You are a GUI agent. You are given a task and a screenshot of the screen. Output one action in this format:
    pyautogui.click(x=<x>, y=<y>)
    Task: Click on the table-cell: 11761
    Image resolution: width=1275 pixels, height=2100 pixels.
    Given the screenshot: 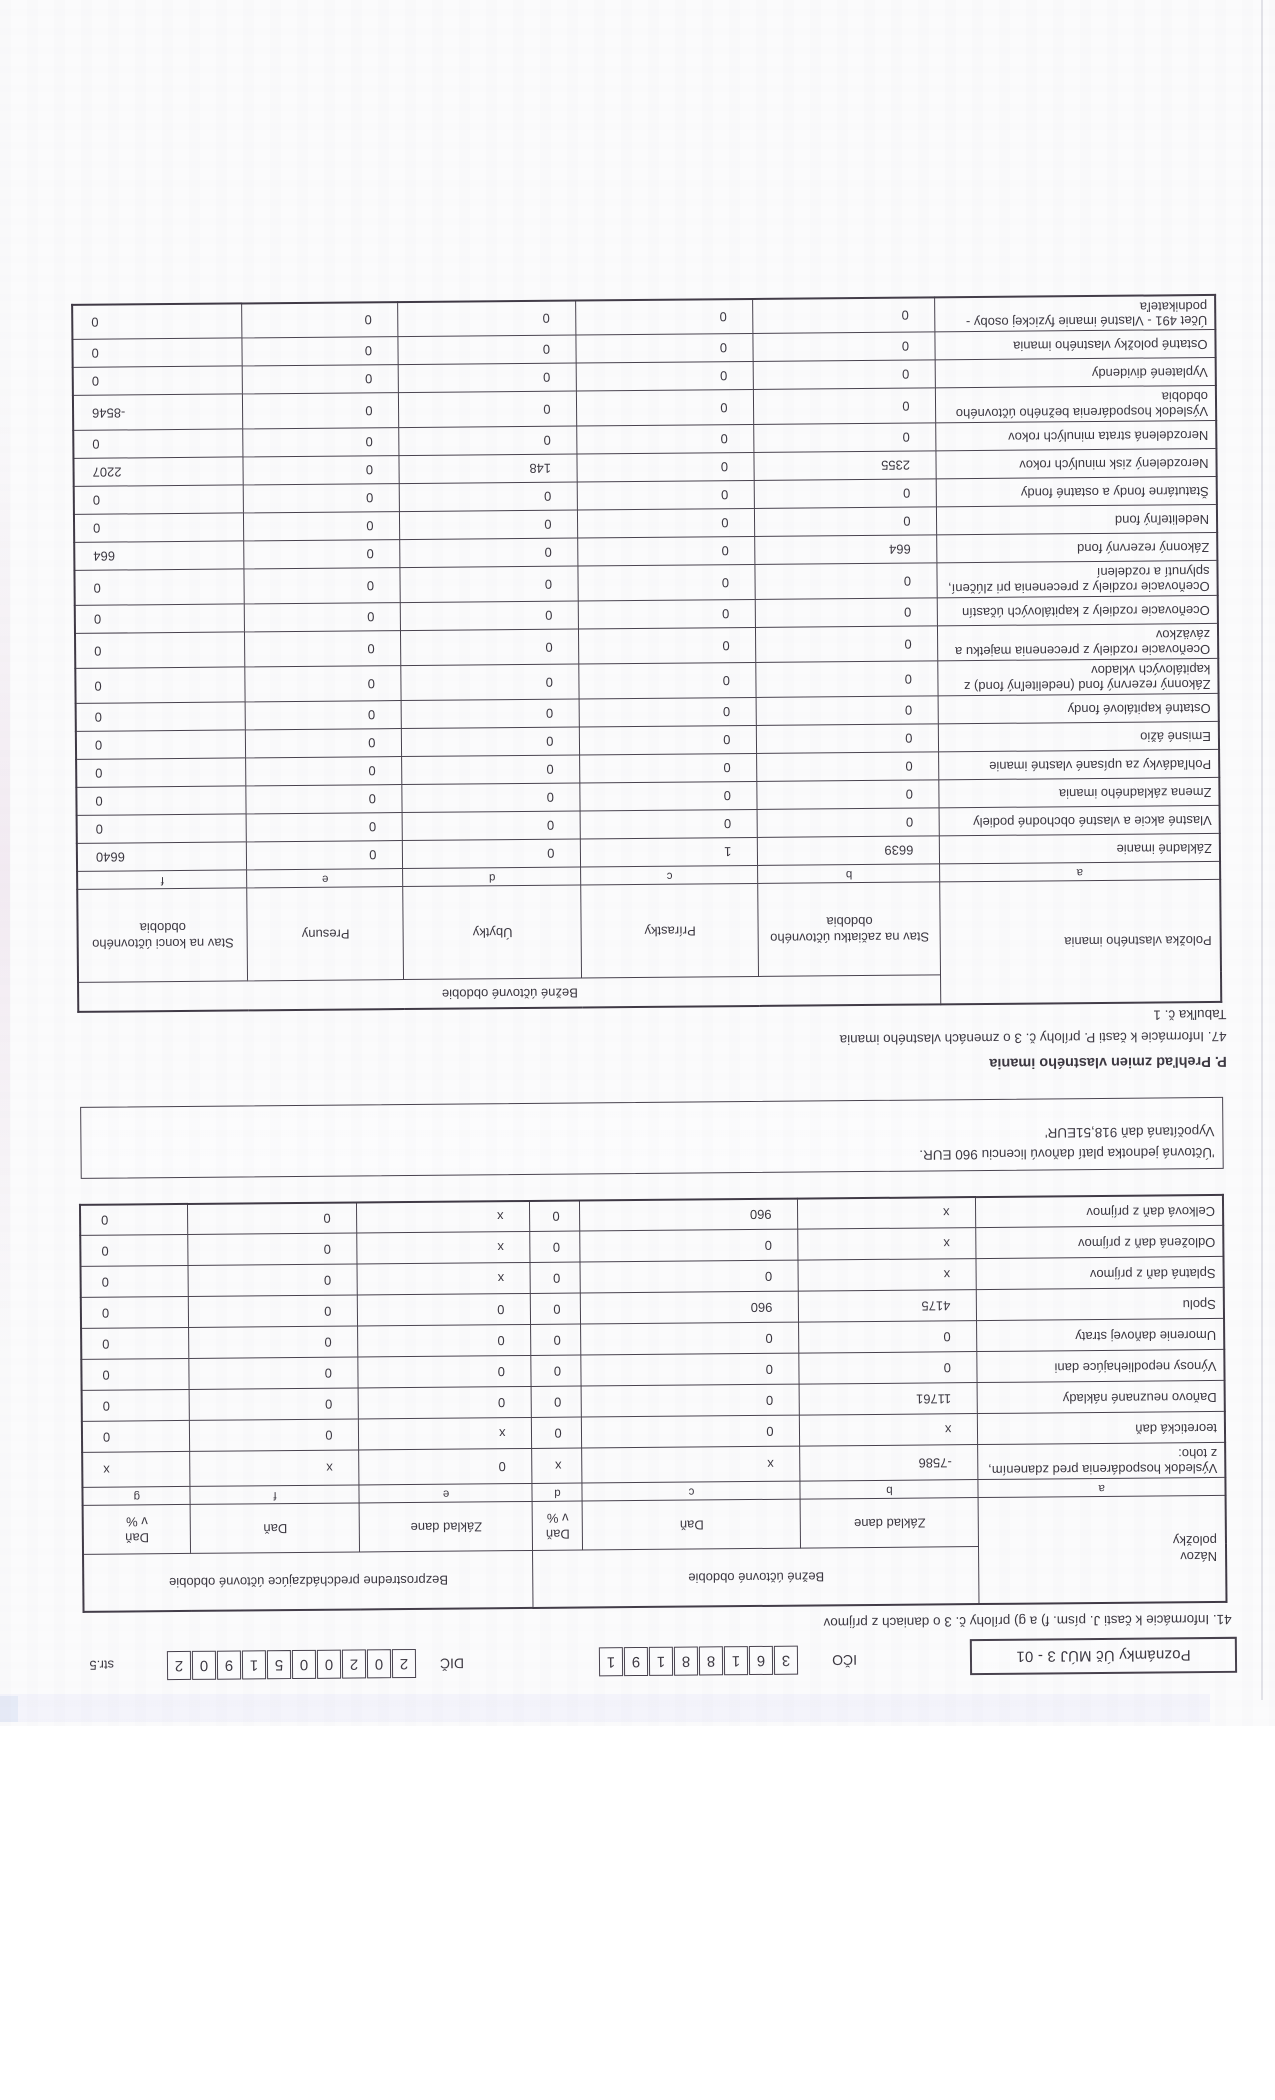 What is the action you would take?
    pyautogui.click(x=888, y=1399)
    